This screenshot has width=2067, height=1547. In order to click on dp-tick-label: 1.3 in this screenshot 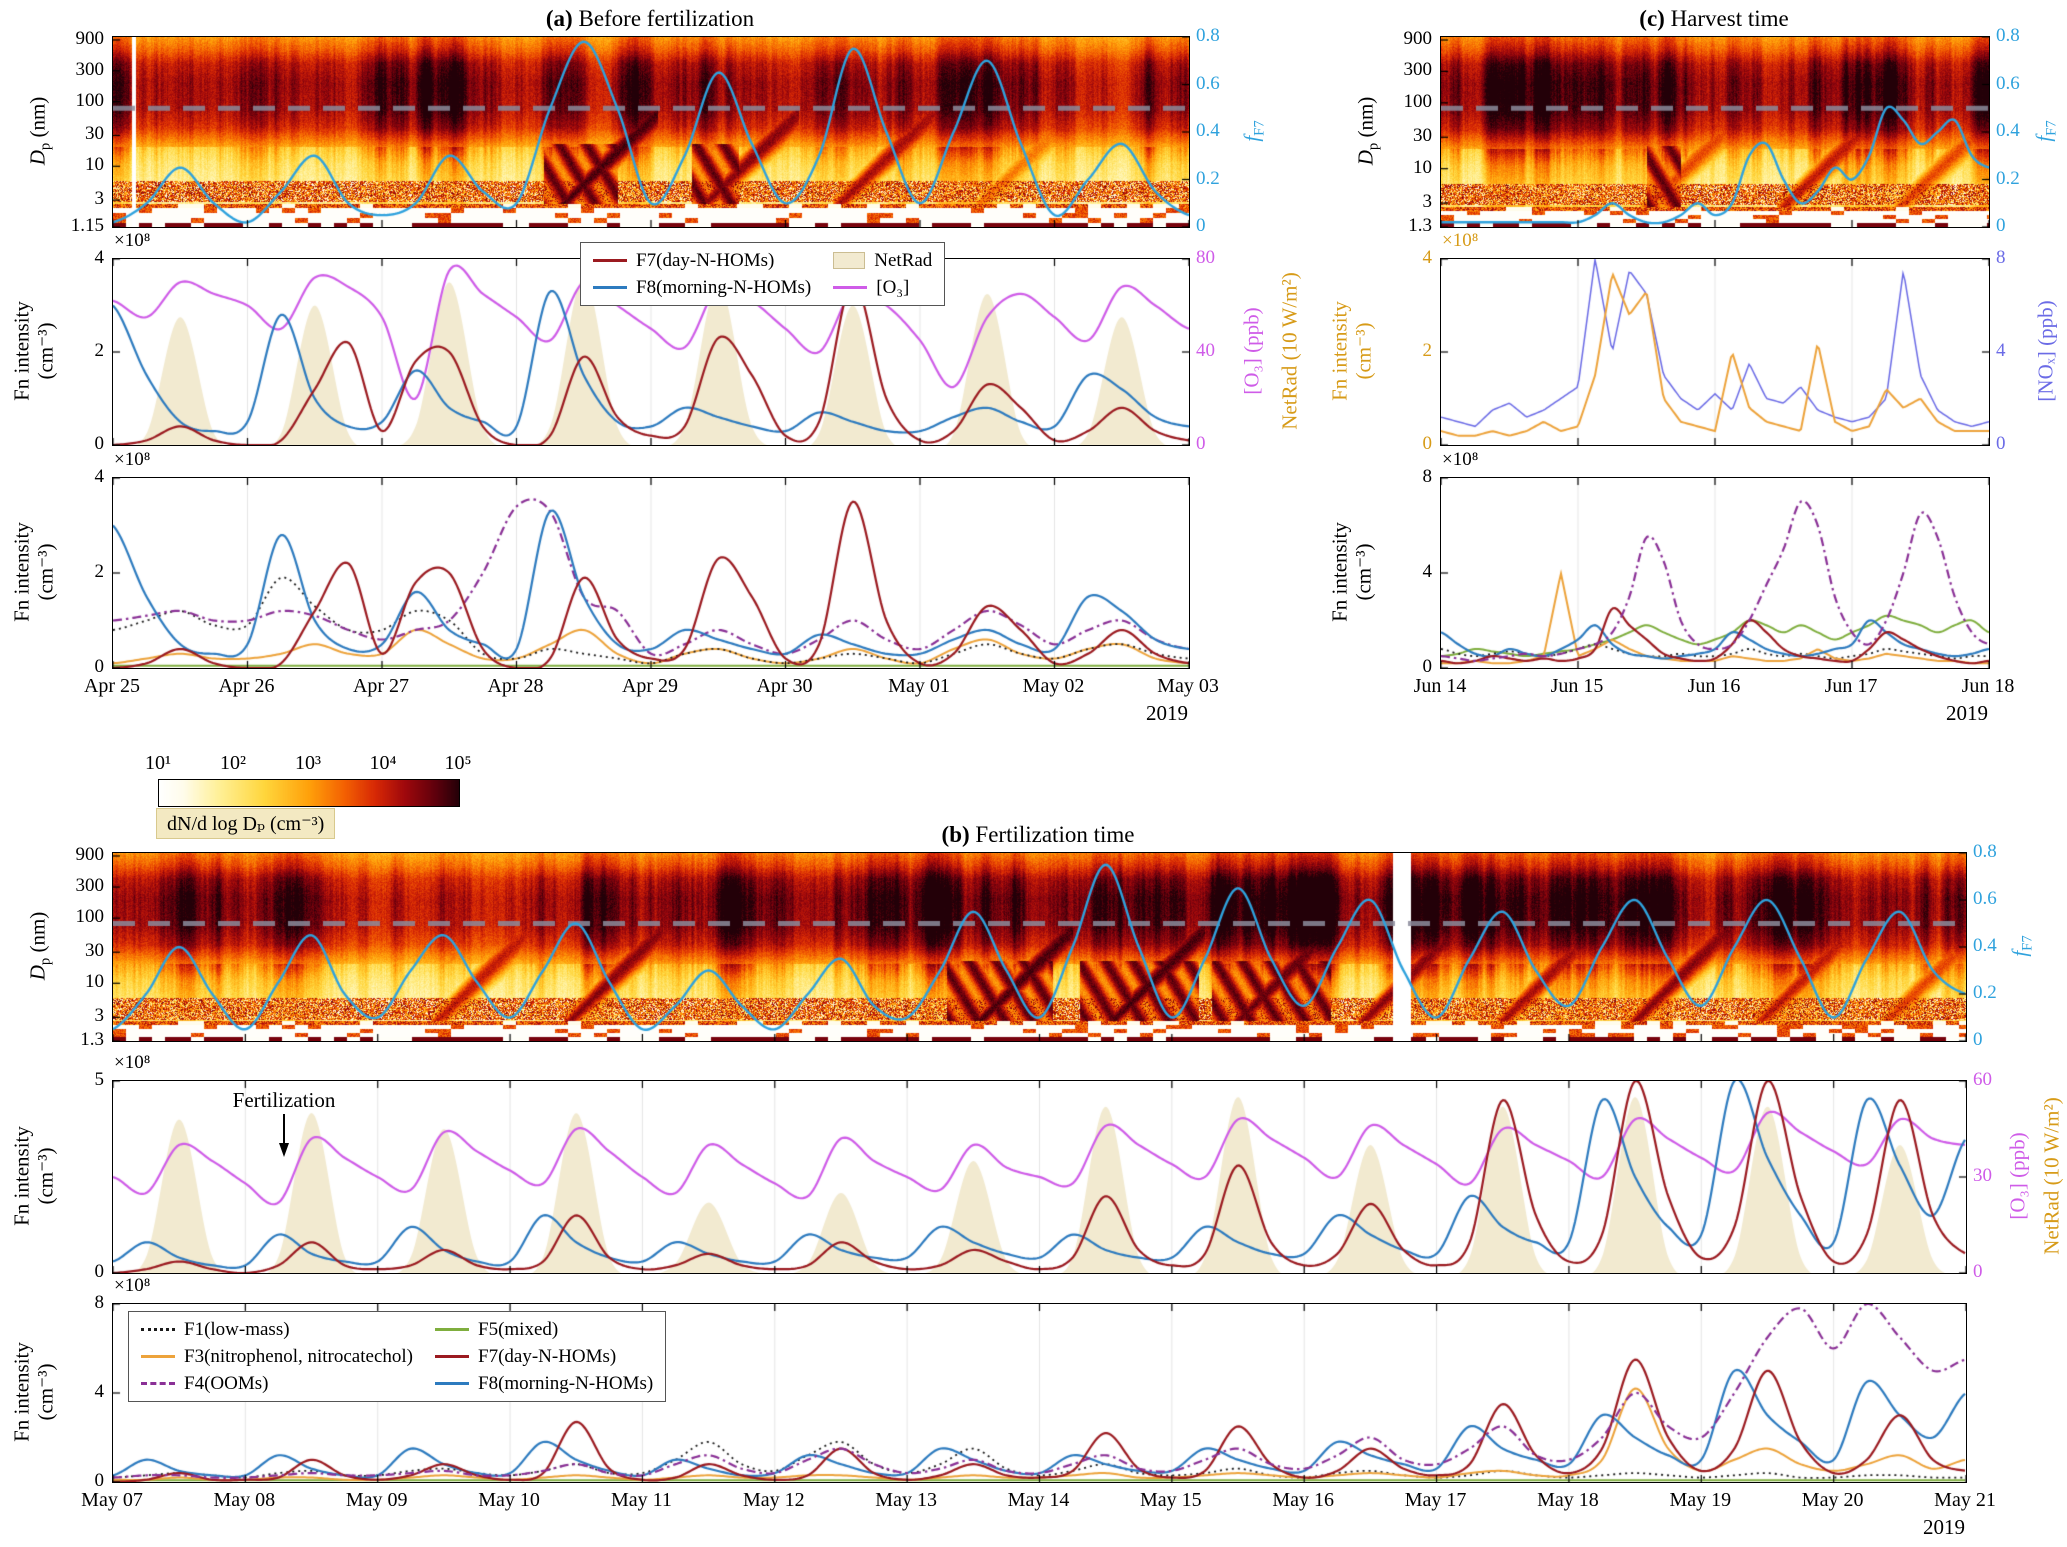, I will do `click(1420, 225)`.